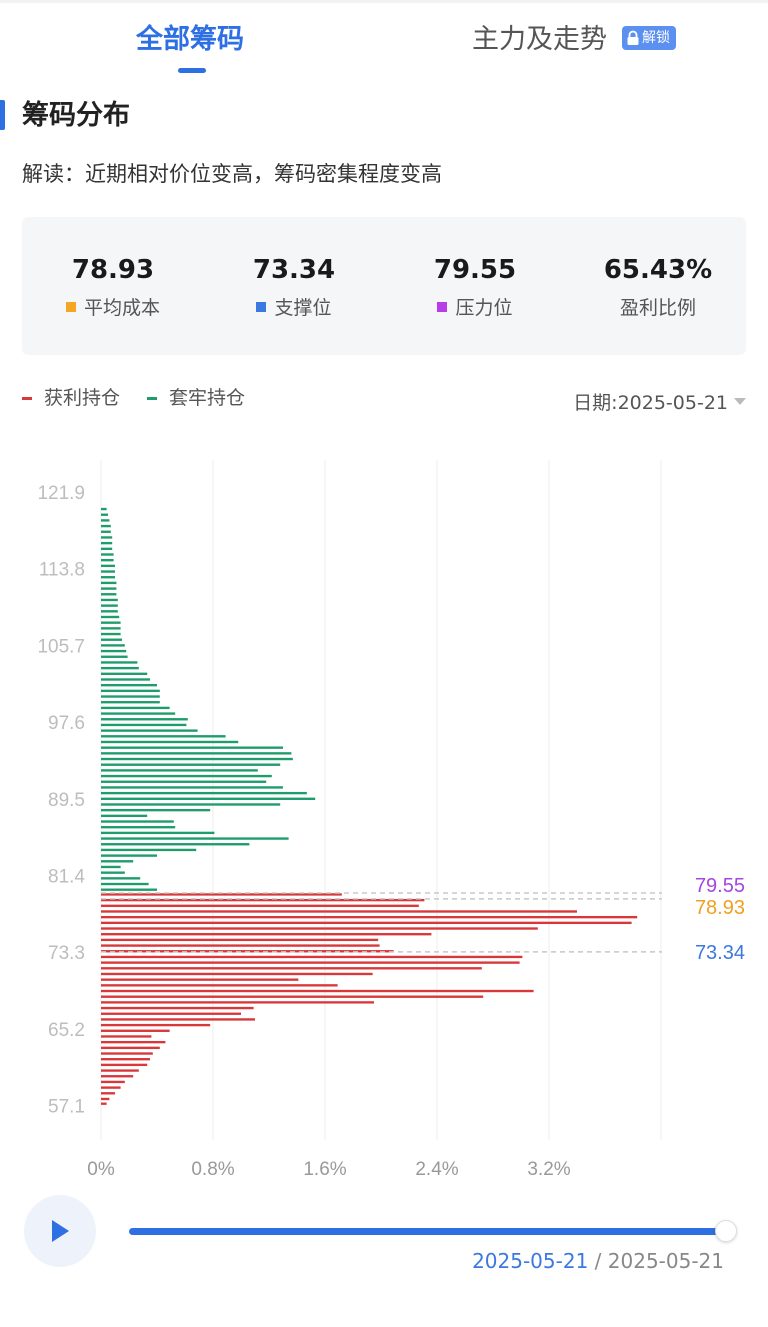  I want to click on top-divider, so click(384, 1).